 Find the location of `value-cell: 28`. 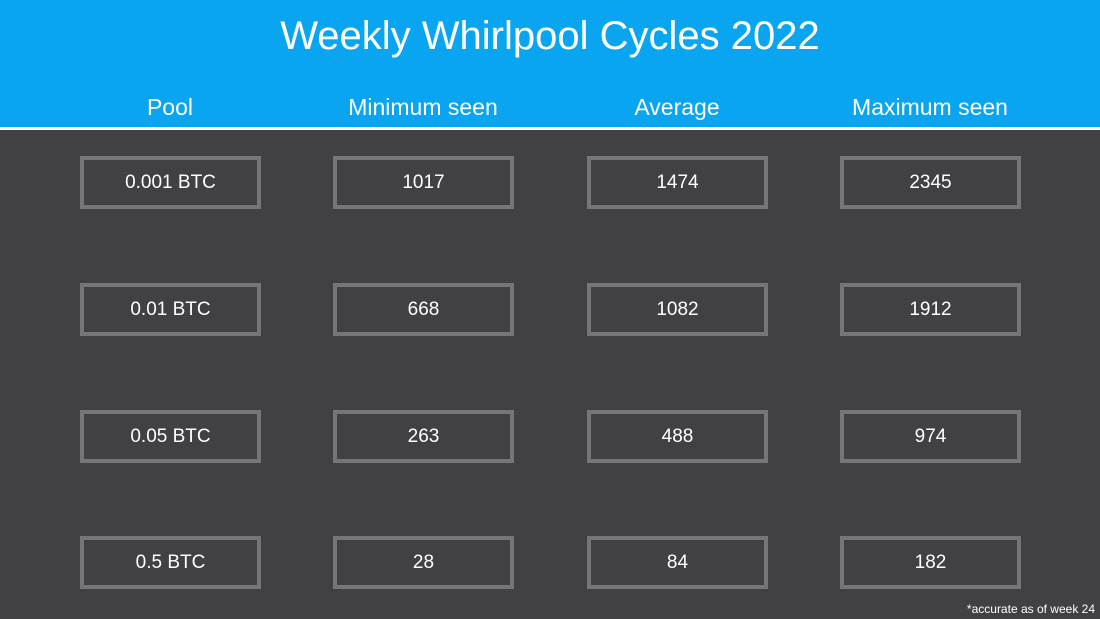

value-cell: 28 is located at coordinates (423, 562).